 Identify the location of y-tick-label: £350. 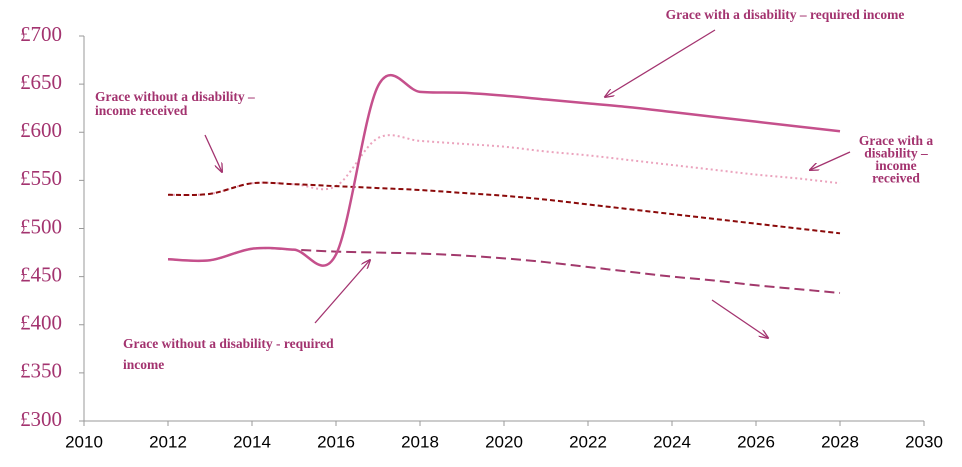
(41, 371).